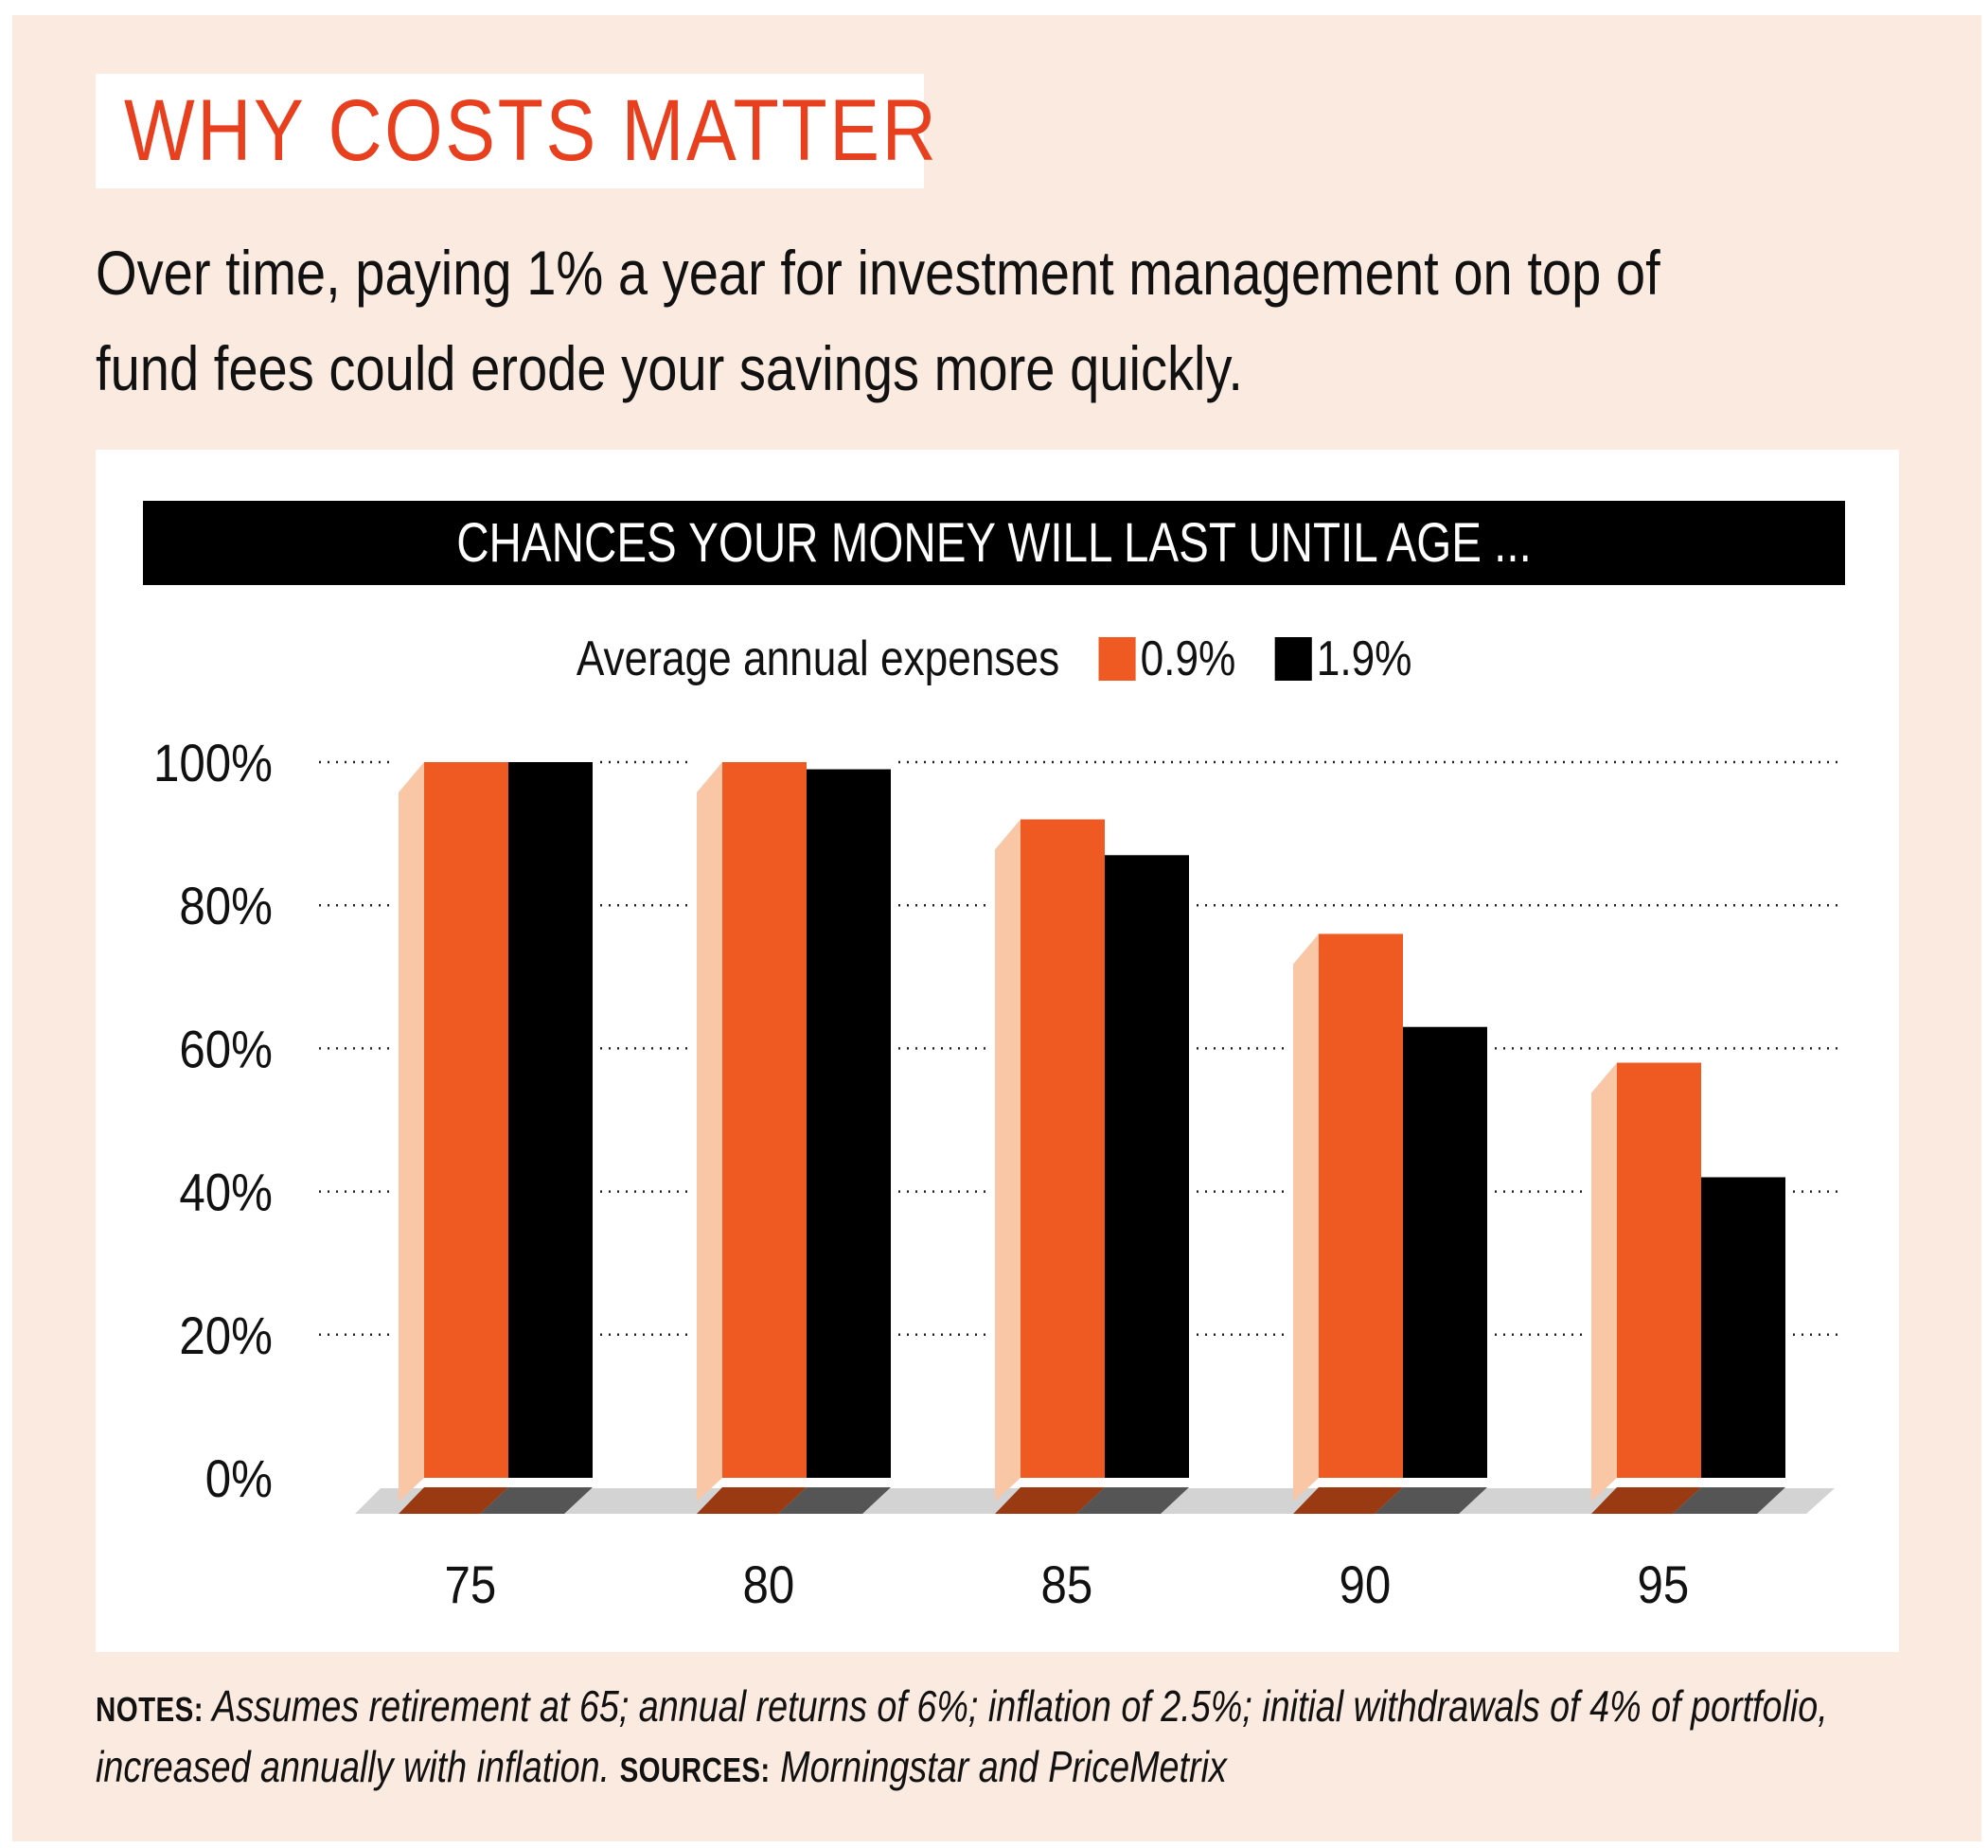  Describe the element at coordinates (239, 1479) in the screenshot. I see `y-tick-label: 0%` at that location.